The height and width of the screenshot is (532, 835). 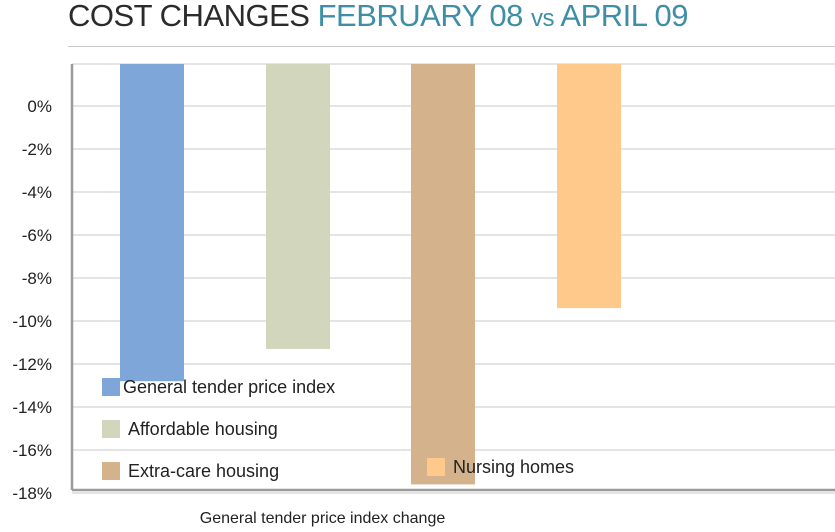 I want to click on y-tick-label: -16%, so click(x=32, y=450).